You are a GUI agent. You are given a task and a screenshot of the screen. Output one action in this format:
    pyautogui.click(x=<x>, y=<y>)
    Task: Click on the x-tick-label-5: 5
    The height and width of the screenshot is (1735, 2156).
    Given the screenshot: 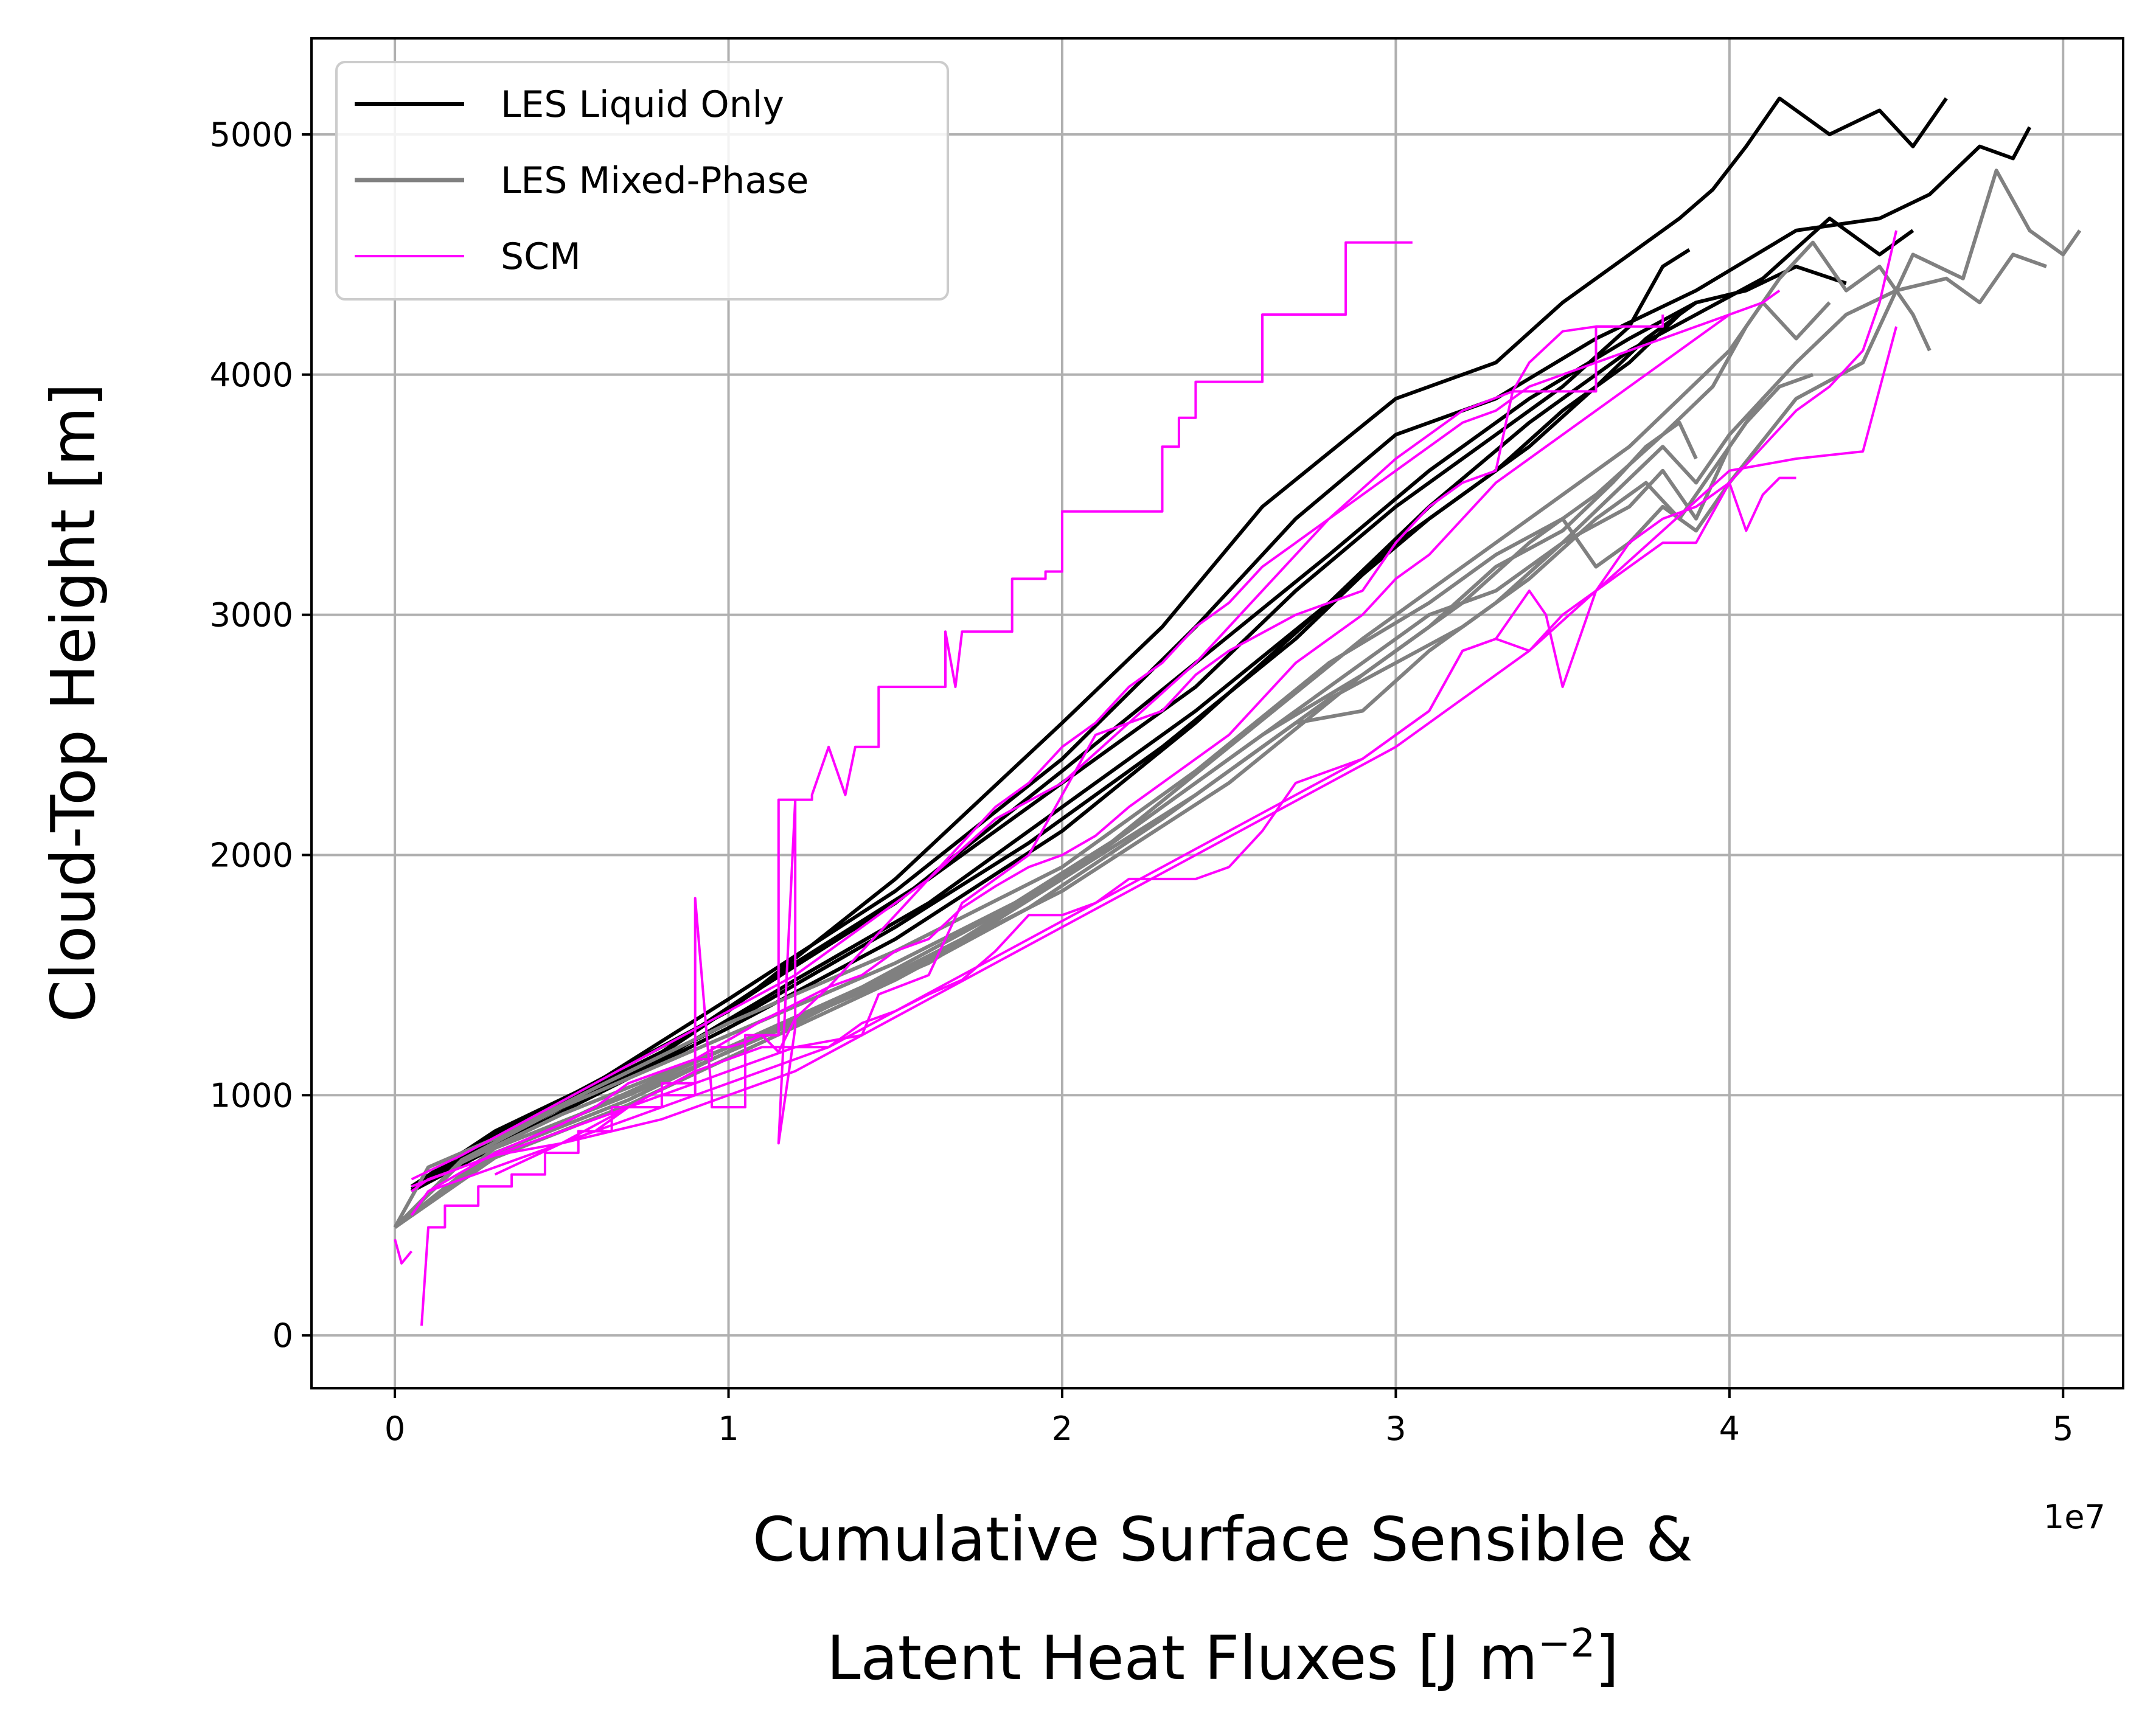 What is the action you would take?
    pyautogui.click(x=2063, y=1429)
    